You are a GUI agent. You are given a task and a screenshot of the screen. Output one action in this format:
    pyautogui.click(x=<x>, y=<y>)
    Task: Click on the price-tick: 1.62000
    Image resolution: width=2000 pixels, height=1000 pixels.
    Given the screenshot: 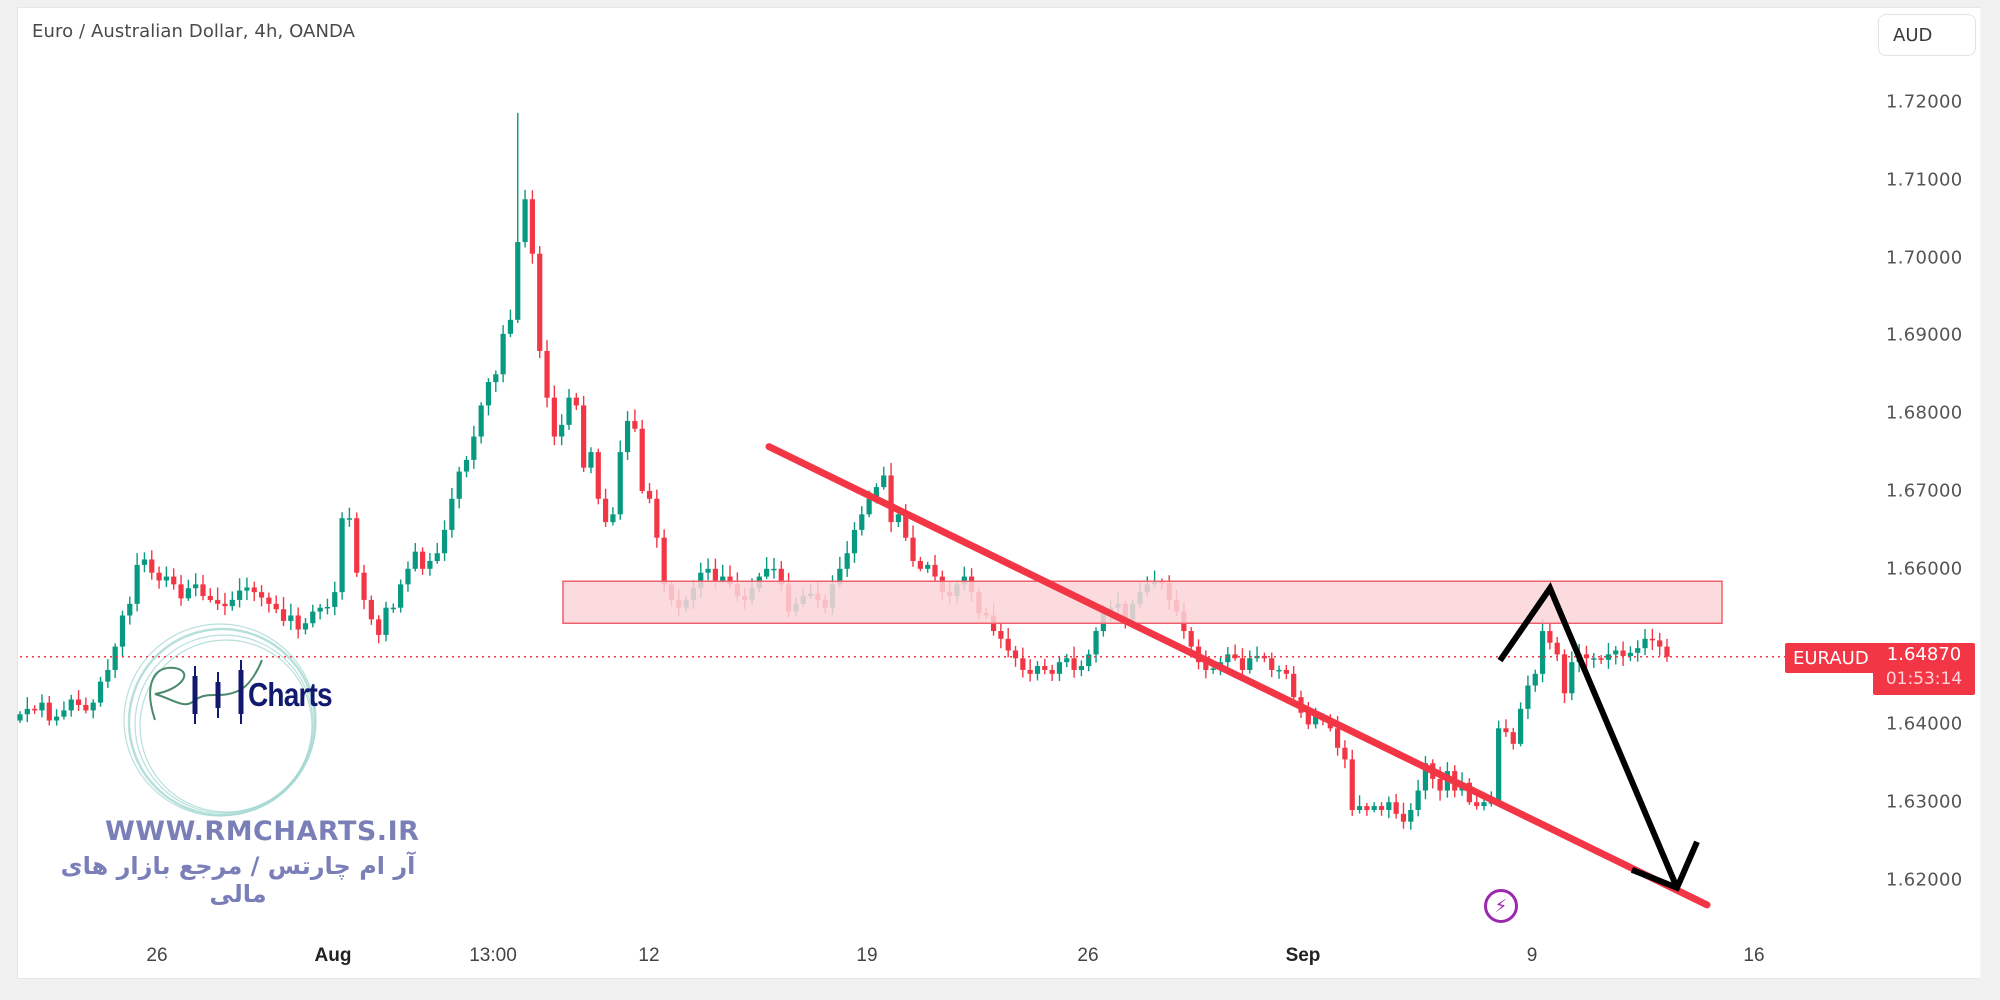 What is the action you would take?
    pyautogui.click(x=1924, y=880)
    